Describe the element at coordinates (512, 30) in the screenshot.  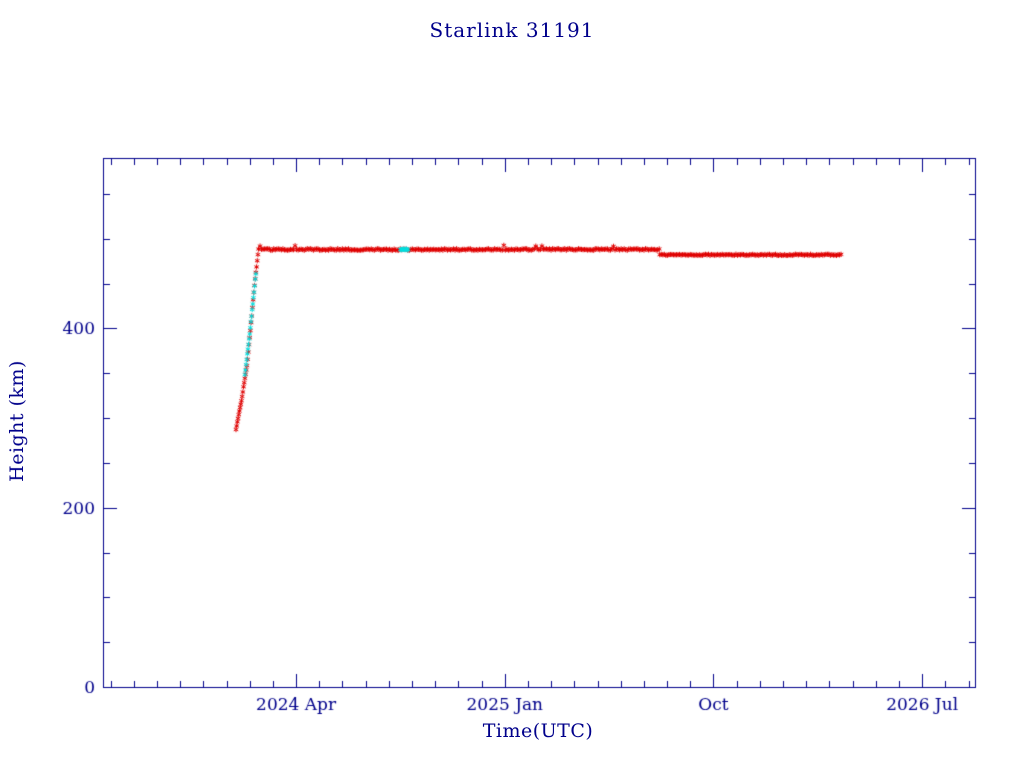
I see `chart-title: Starlink 31191` at that location.